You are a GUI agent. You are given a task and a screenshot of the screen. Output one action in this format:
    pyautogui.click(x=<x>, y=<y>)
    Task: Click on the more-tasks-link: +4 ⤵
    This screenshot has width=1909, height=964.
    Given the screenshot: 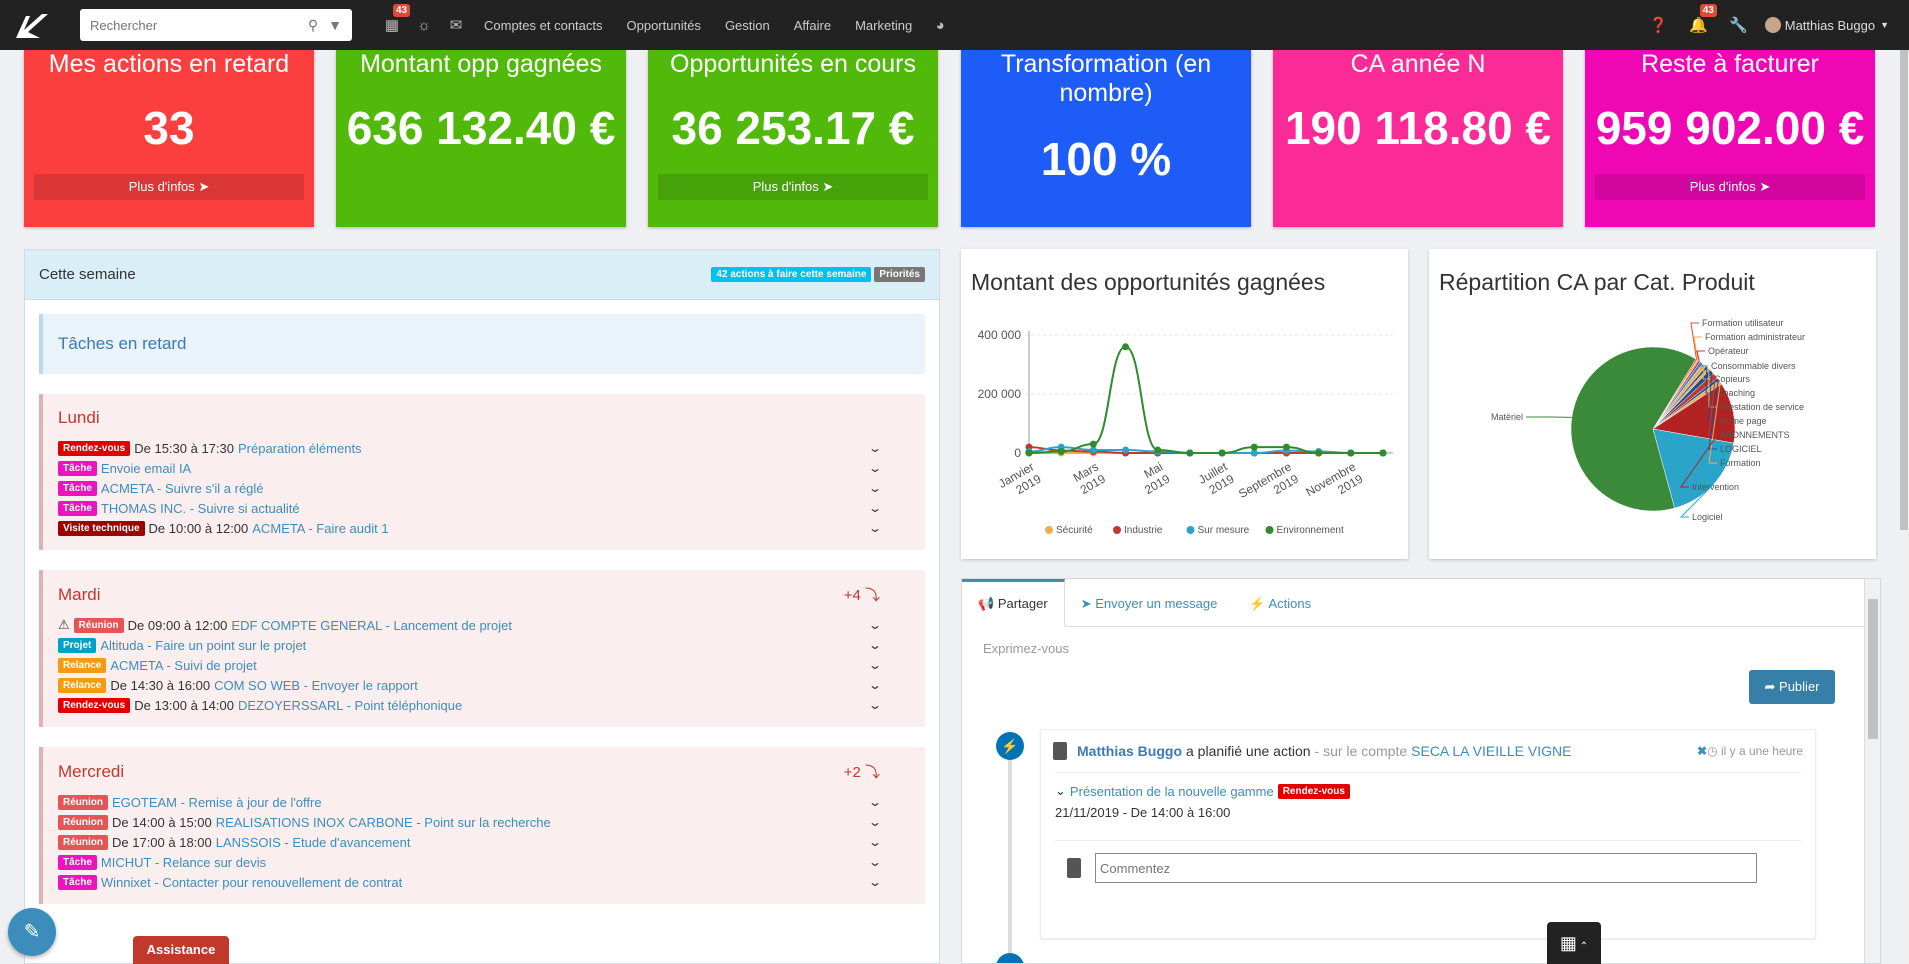 What is the action you would take?
    pyautogui.click(x=862, y=594)
    